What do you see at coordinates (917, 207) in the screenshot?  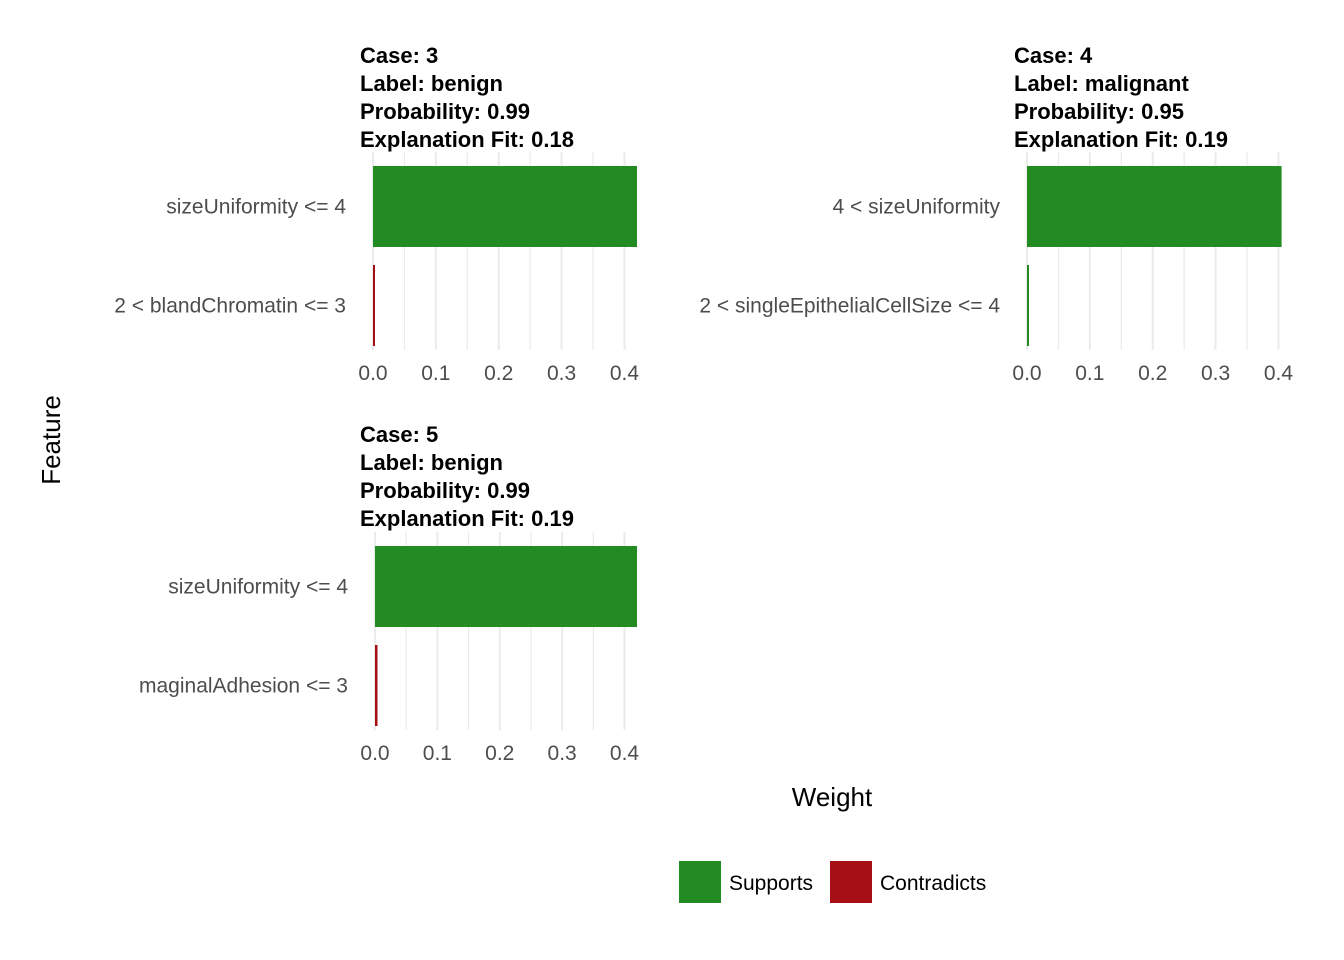 I see `feature-label: 4 < sizeUniformity` at bounding box center [917, 207].